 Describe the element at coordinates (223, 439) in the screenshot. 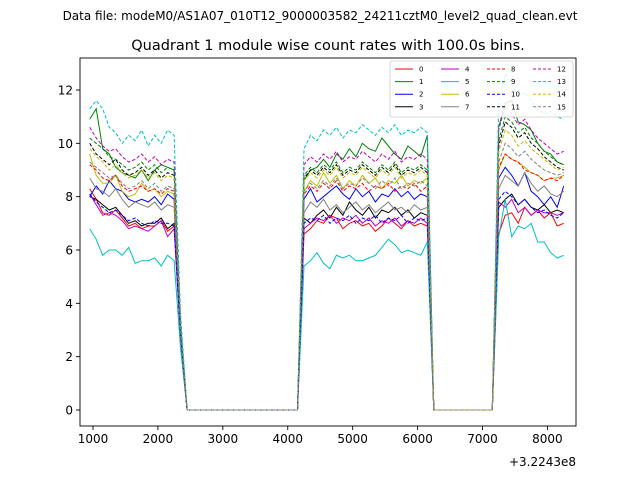

I see `x-tick-label: 3000` at that location.